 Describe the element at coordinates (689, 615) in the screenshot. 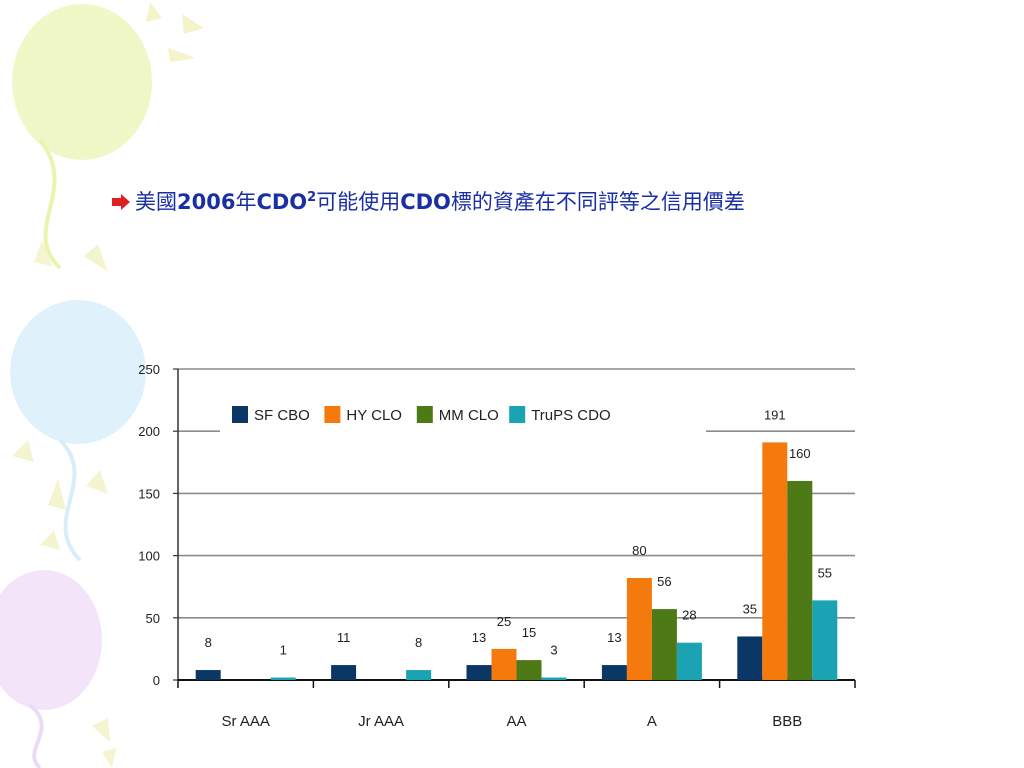

I see `data-label: 28` at that location.